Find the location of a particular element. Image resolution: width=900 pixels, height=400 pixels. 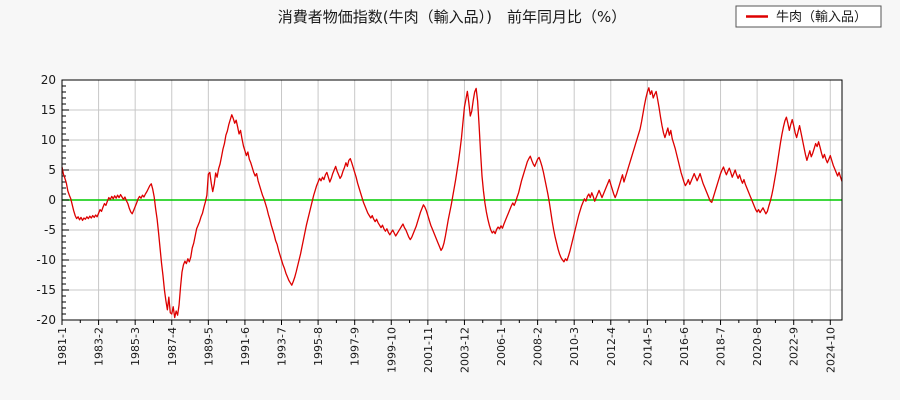

y-axis-label: 20 is located at coordinates (48, 80).